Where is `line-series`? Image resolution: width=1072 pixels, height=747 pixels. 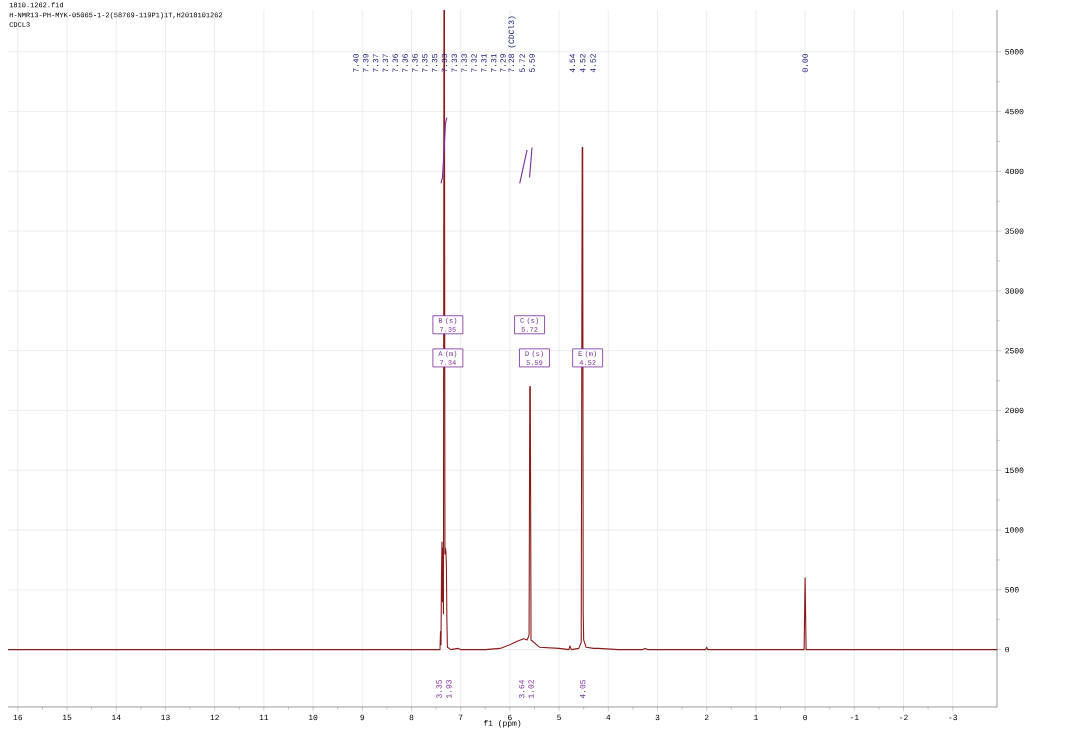 line-series is located at coordinates (444, 150).